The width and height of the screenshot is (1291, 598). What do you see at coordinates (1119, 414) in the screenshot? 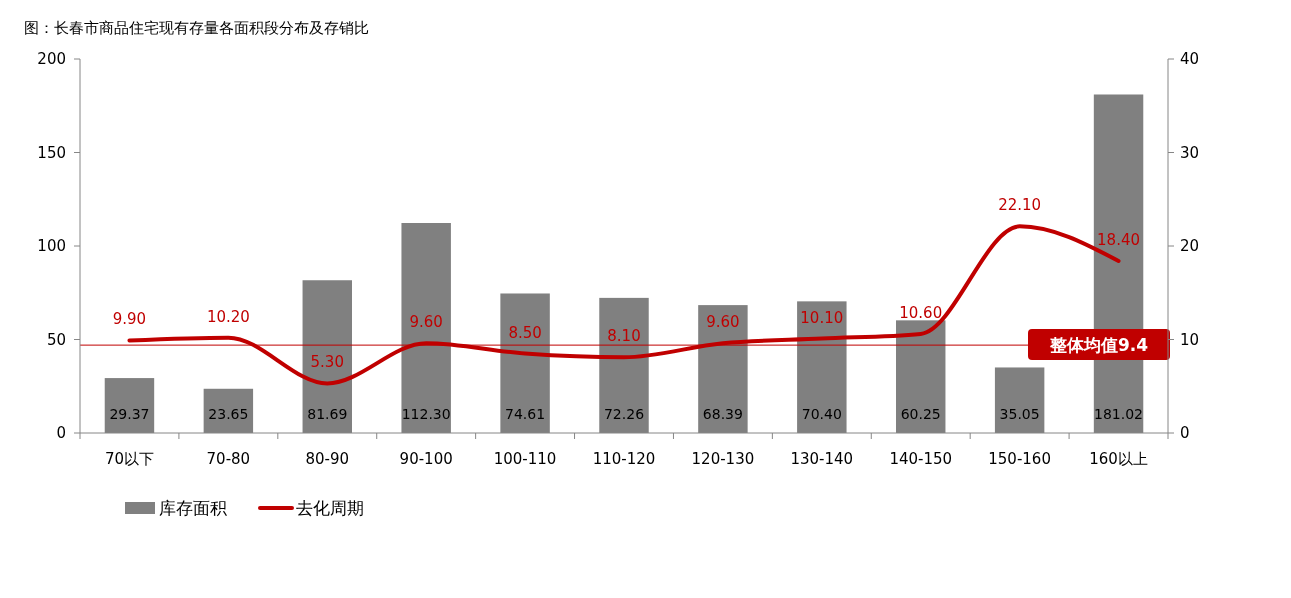
I see `data-label: 181.02` at bounding box center [1119, 414].